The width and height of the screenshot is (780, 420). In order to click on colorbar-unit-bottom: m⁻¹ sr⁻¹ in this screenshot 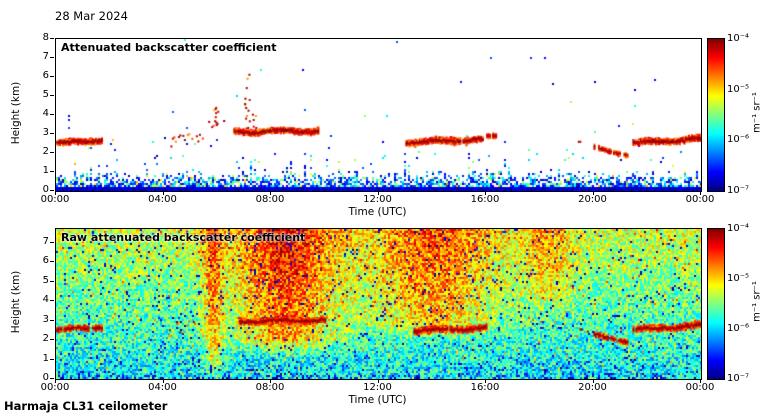, I will do `click(757, 301)`.